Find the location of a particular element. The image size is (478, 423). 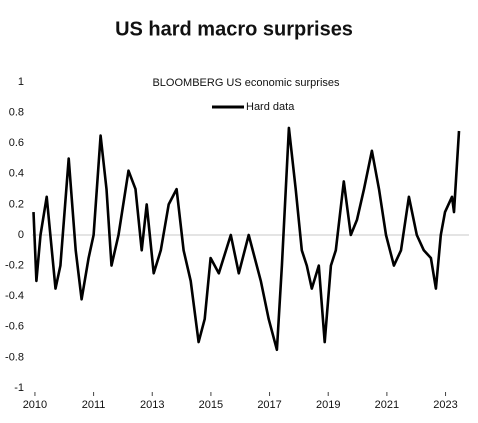

chart-title: US hard macro surprises is located at coordinates (234, 29).